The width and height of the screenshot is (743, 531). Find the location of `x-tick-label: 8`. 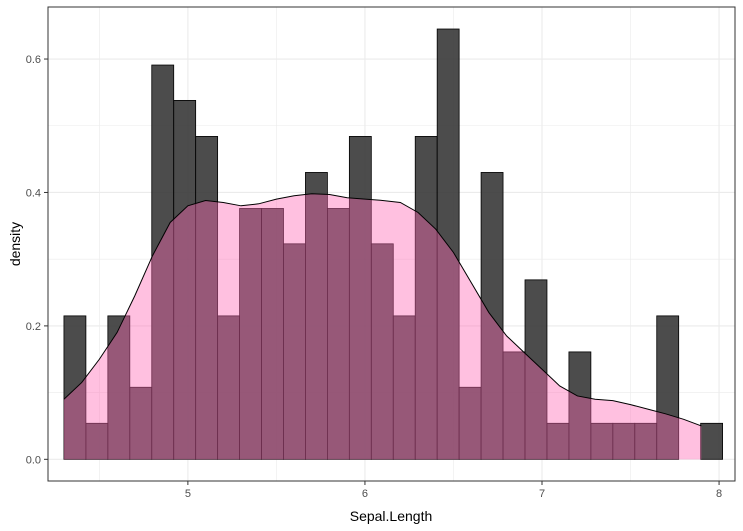

x-tick-label: 8 is located at coordinates (719, 494).